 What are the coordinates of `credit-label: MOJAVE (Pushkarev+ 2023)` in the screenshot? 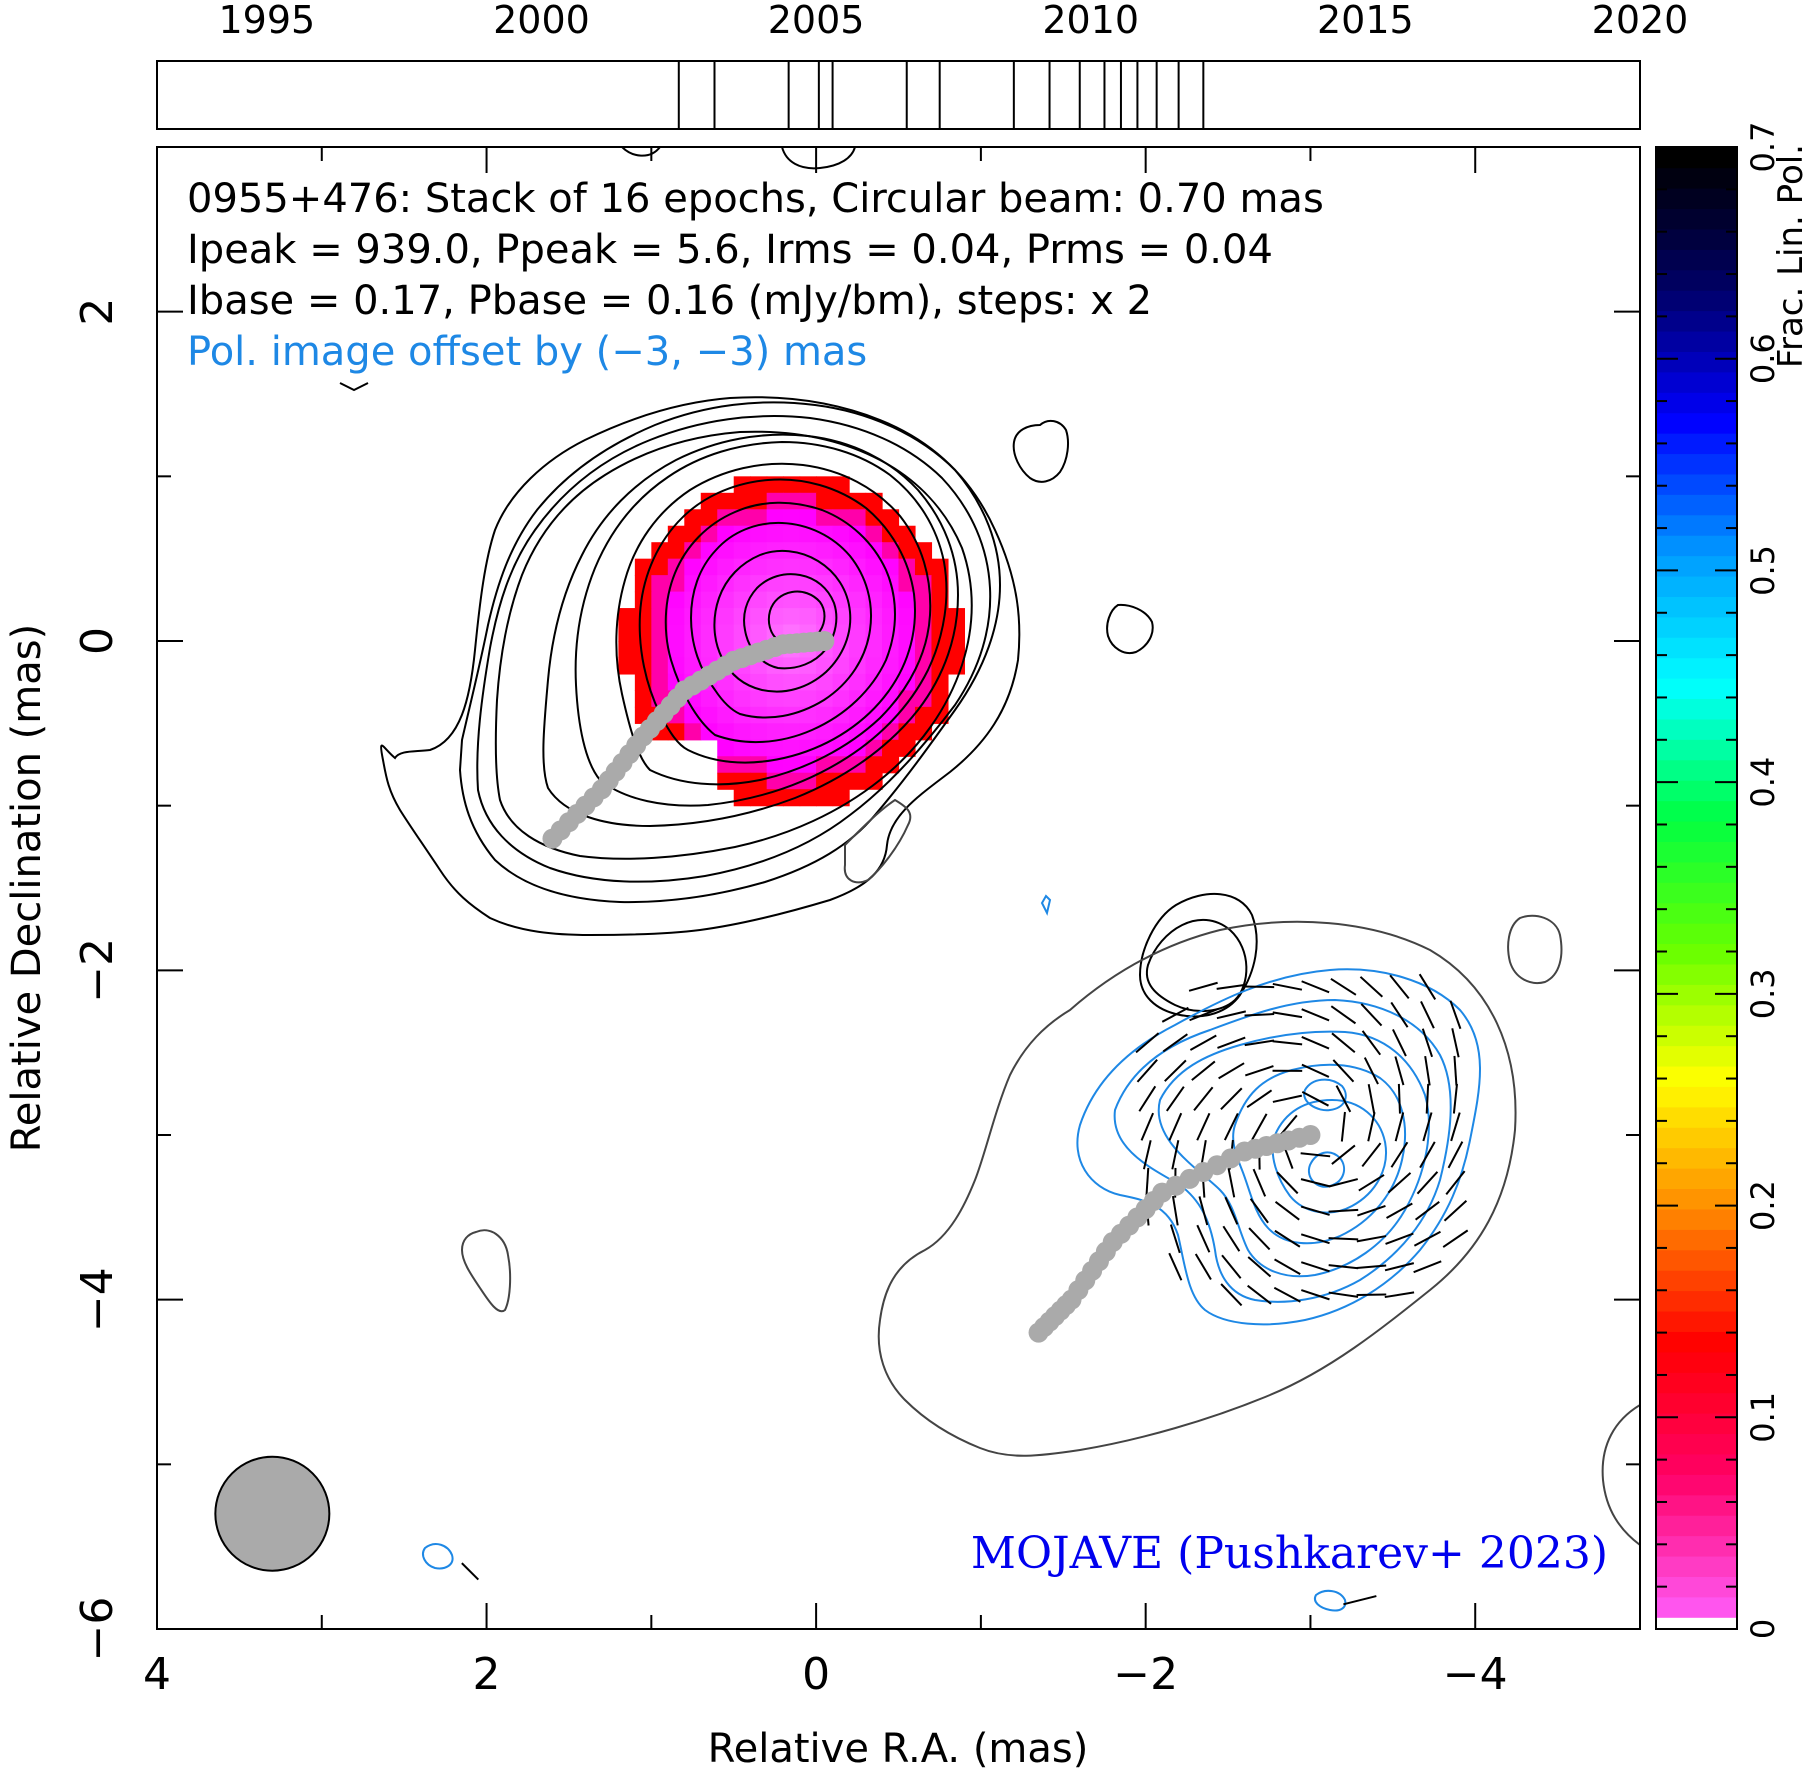 It's located at (1289, 1553).